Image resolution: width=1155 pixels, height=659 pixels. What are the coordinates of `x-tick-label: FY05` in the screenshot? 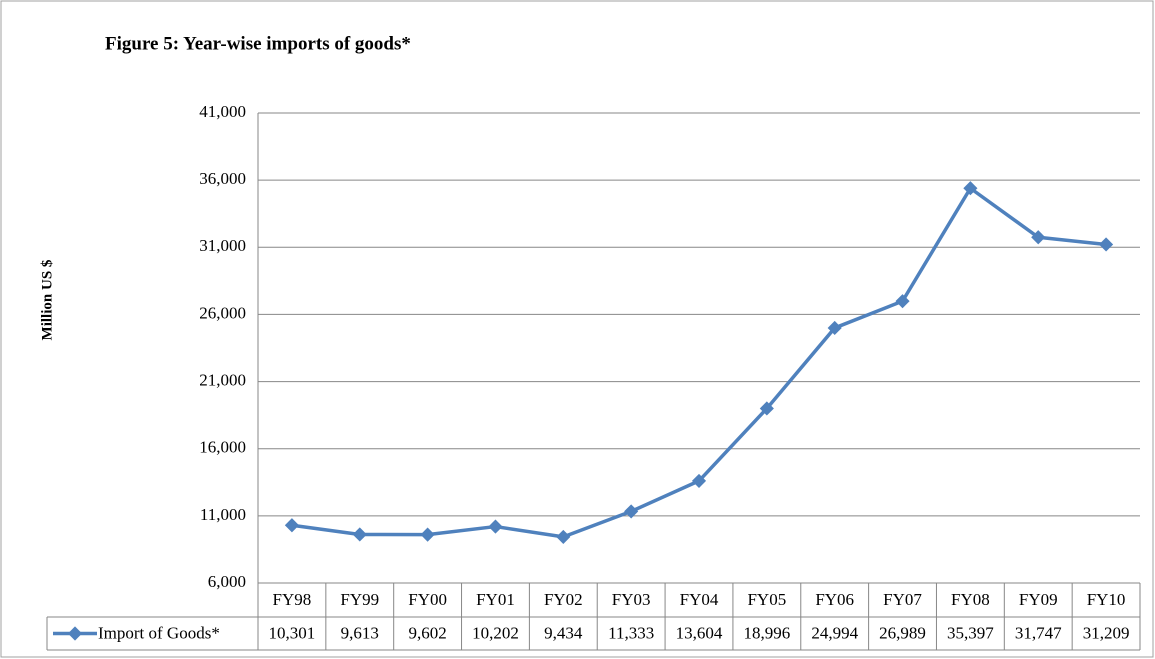 It's located at (766, 599).